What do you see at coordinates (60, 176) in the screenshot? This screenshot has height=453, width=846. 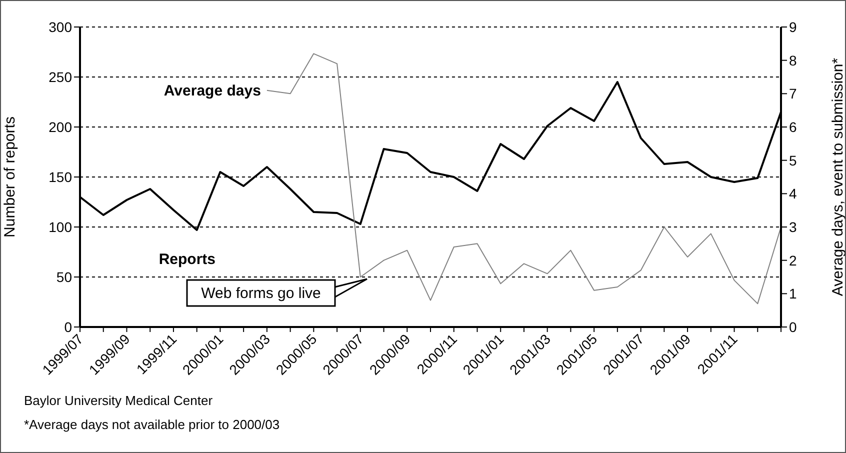 I see `y-tick-label: 150` at bounding box center [60, 176].